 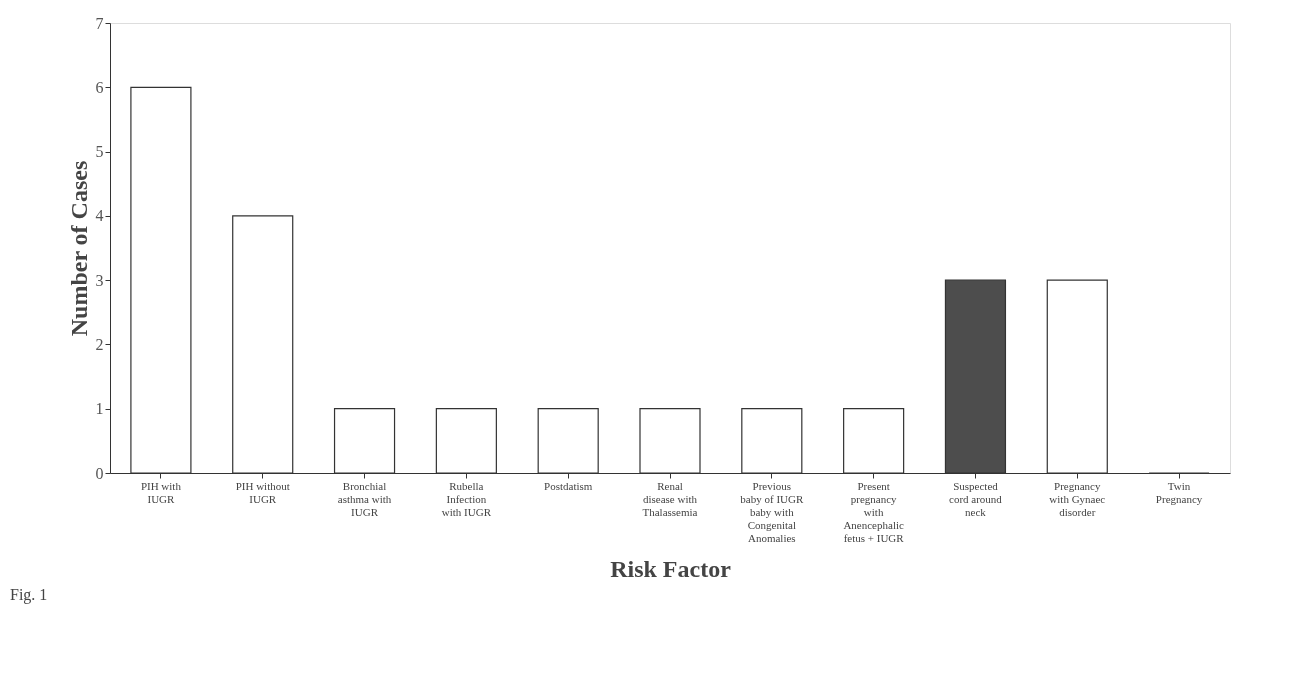 I want to click on x-tick-label: Present pregnancy with Anencephalic fetus + IUGR, so click(x=874, y=511).